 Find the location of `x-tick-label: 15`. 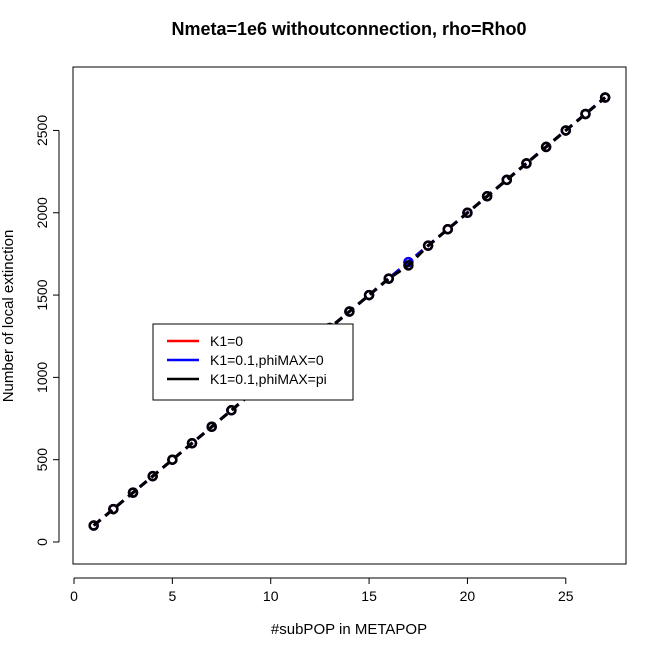

x-tick-label: 15 is located at coordinates (369, 596).